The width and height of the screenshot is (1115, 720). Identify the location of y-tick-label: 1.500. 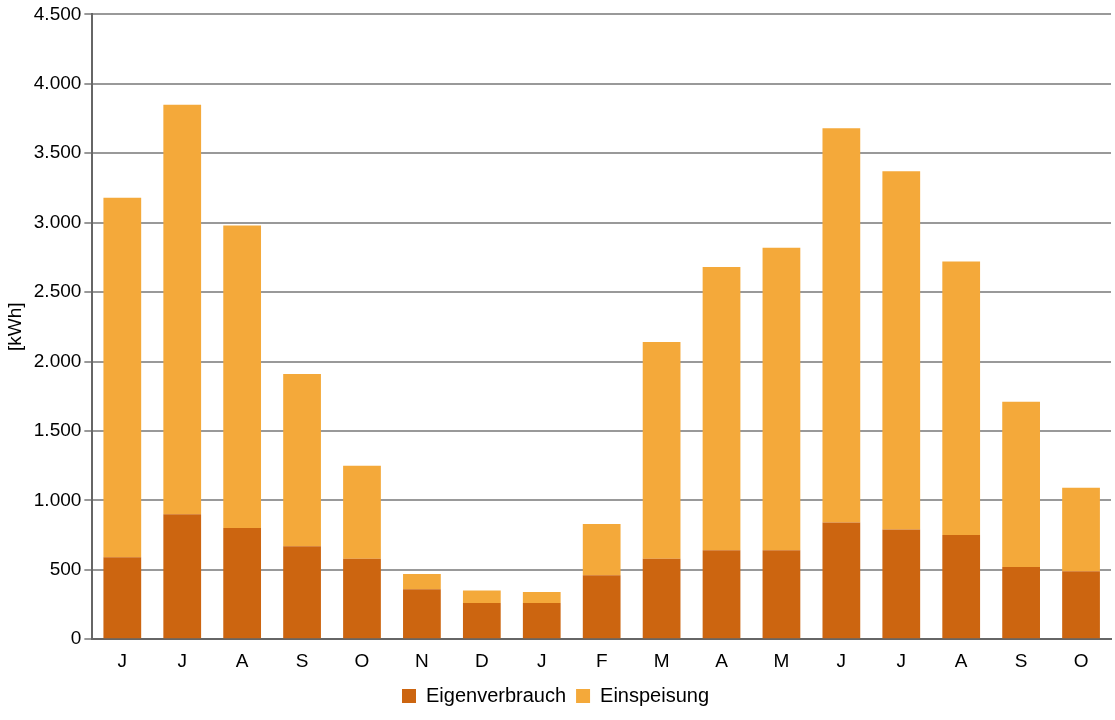
(57, 430).